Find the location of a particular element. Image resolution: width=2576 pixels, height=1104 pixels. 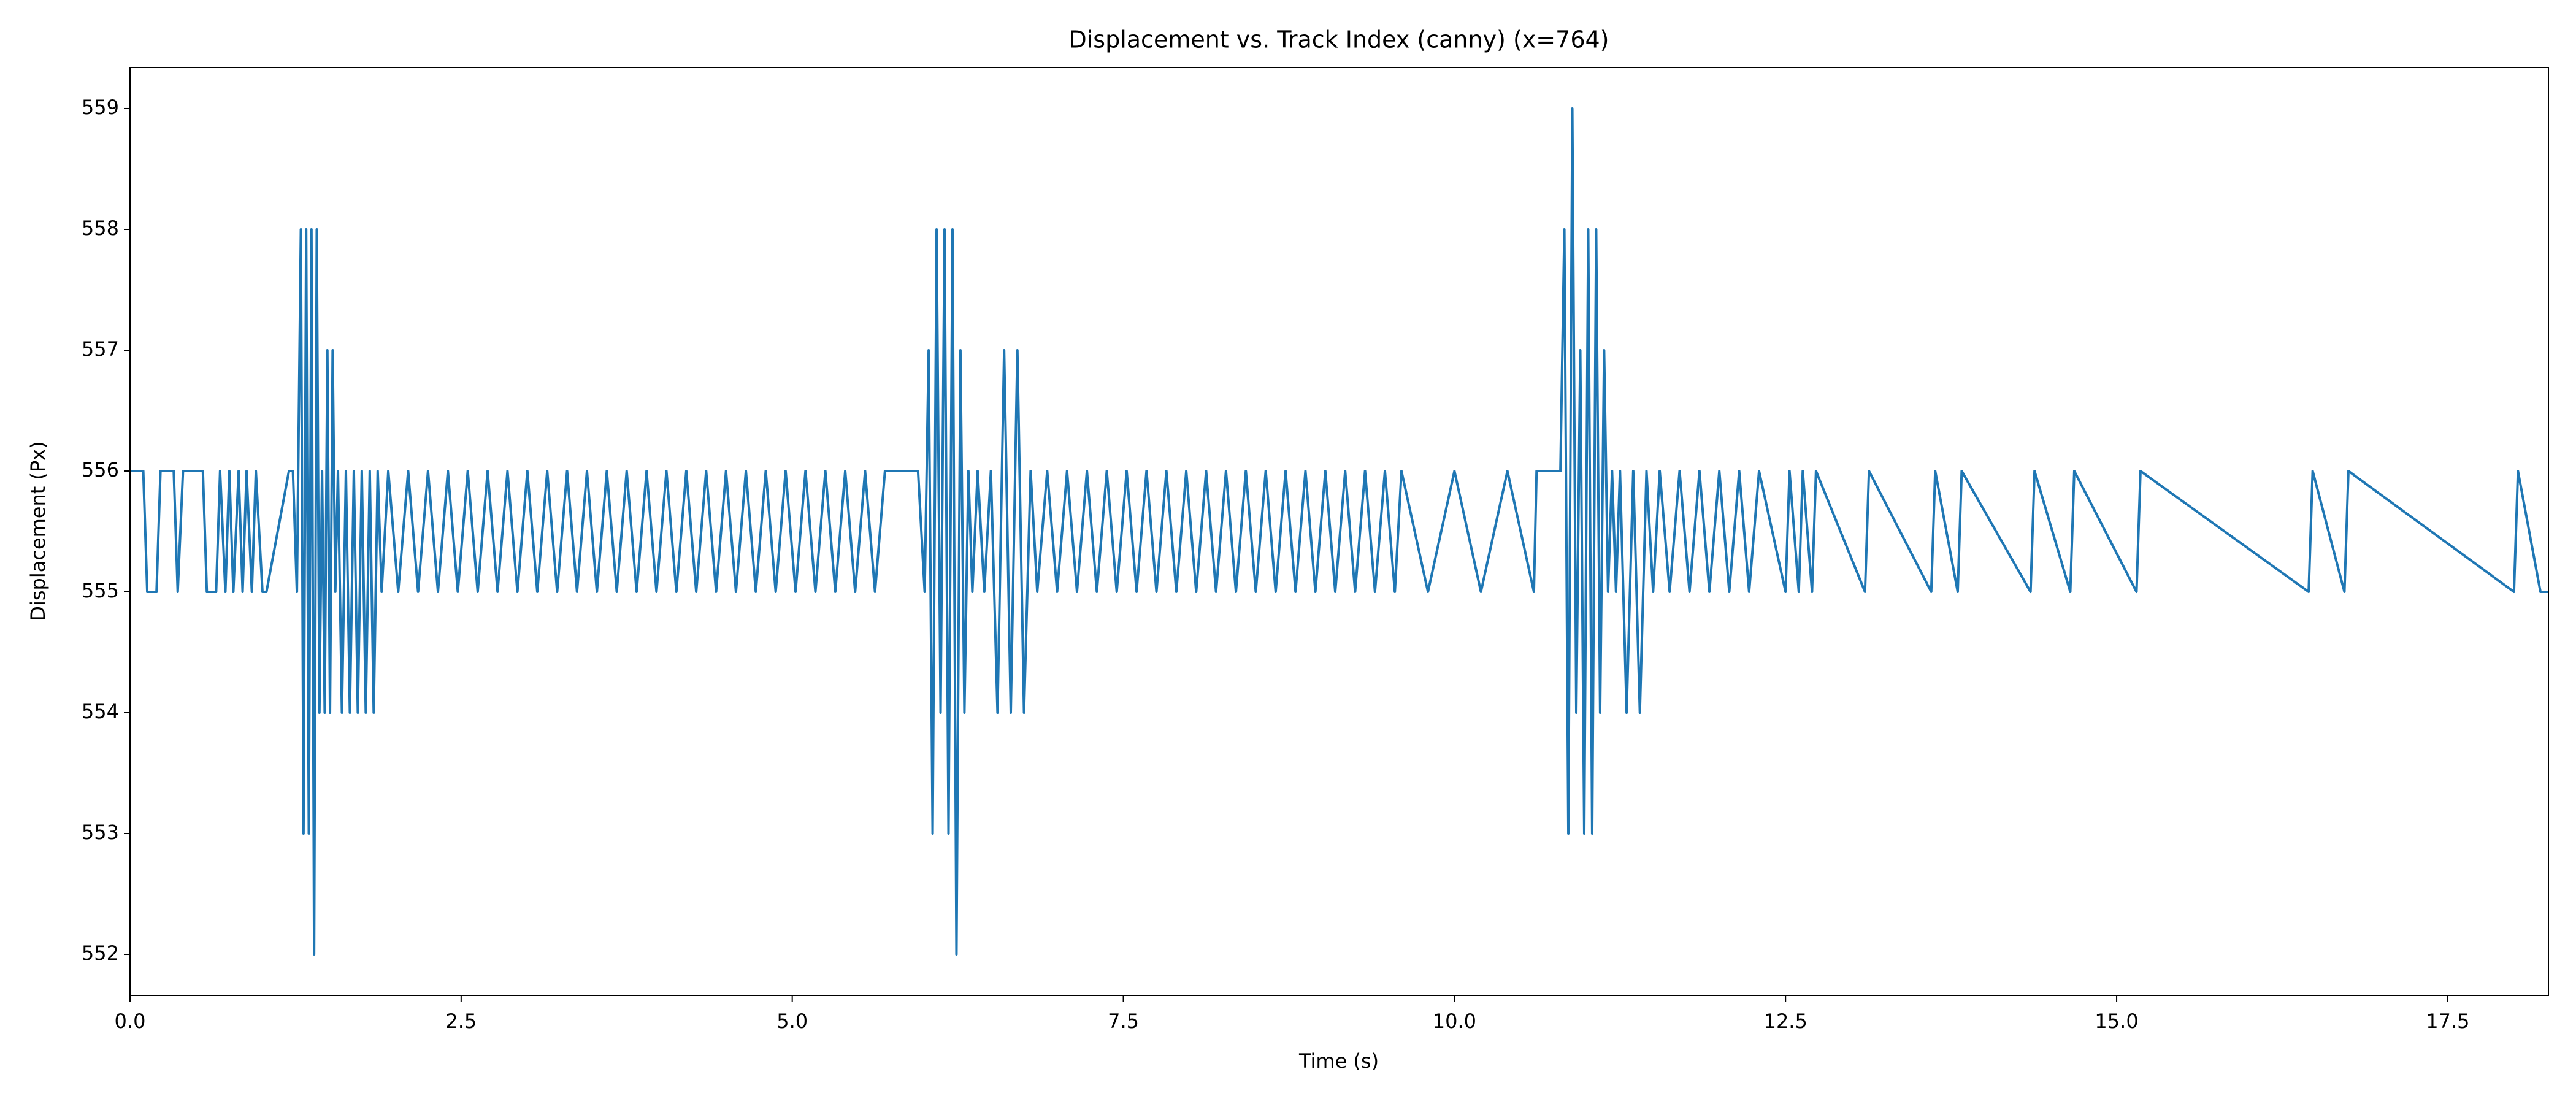

y-tick-label: 556 is located at coordinates (100, 469).